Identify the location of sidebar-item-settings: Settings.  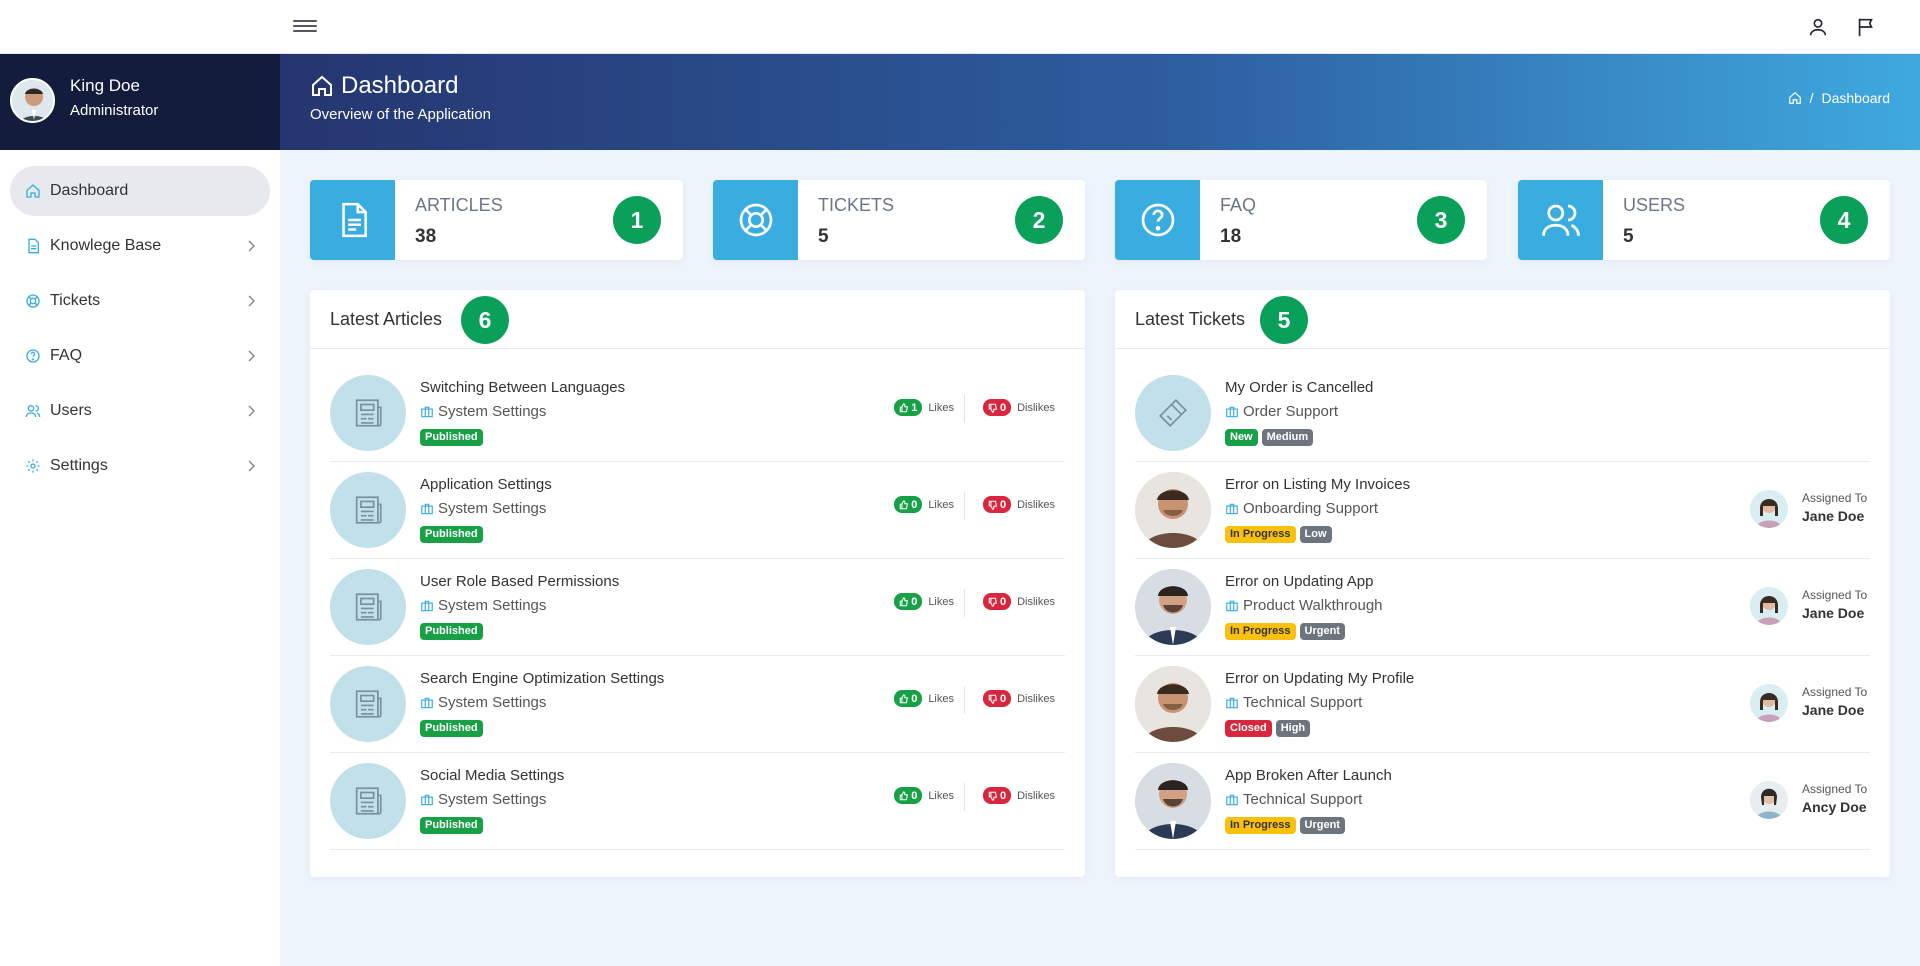
(140, 466).